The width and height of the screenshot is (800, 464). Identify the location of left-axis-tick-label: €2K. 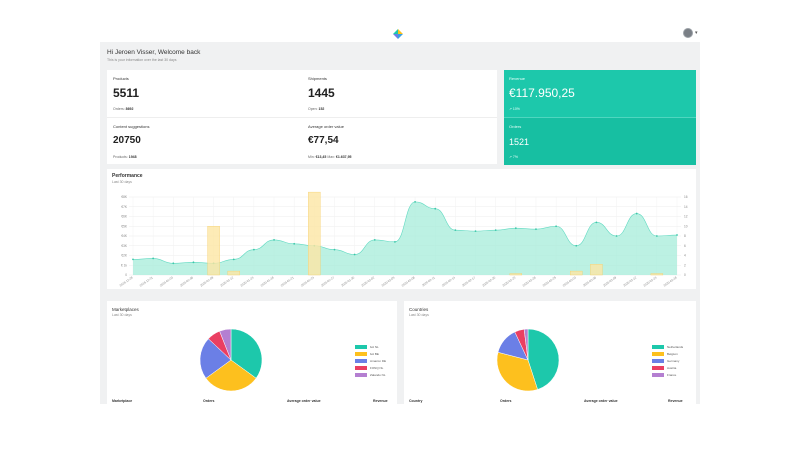
(124, 256).